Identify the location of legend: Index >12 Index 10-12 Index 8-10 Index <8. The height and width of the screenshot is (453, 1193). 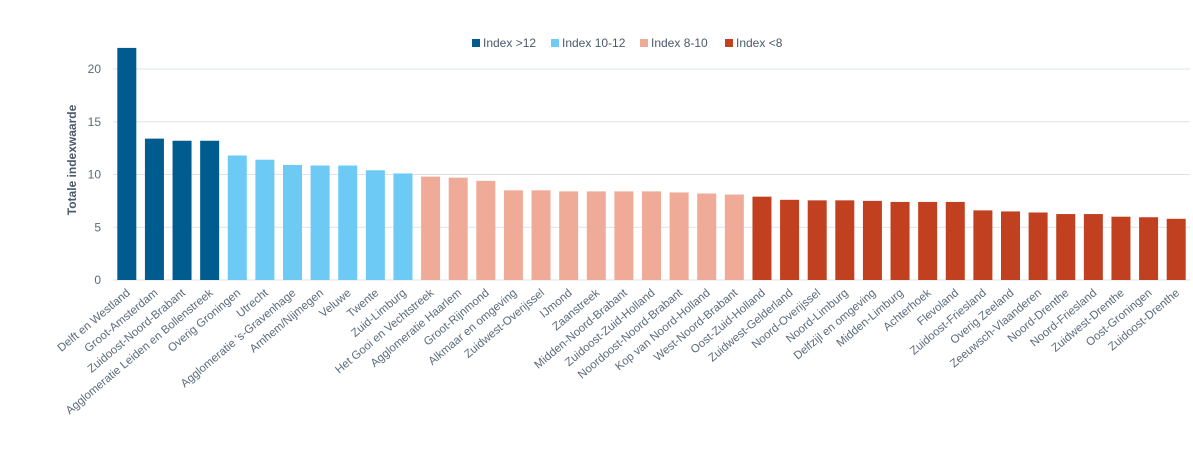
(627, 43).